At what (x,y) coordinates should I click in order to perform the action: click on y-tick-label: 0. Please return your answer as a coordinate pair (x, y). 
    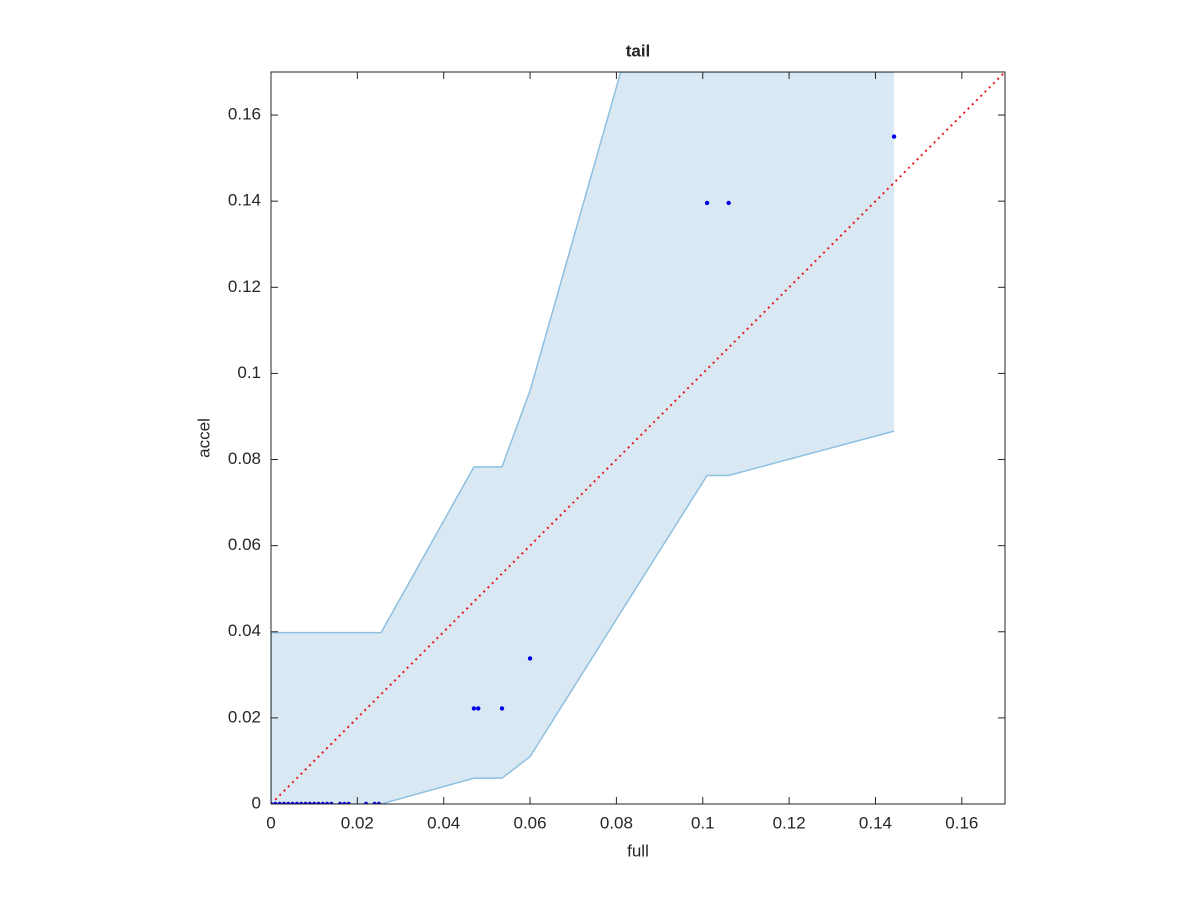
    Looking at the image, I should click on (256, 802).